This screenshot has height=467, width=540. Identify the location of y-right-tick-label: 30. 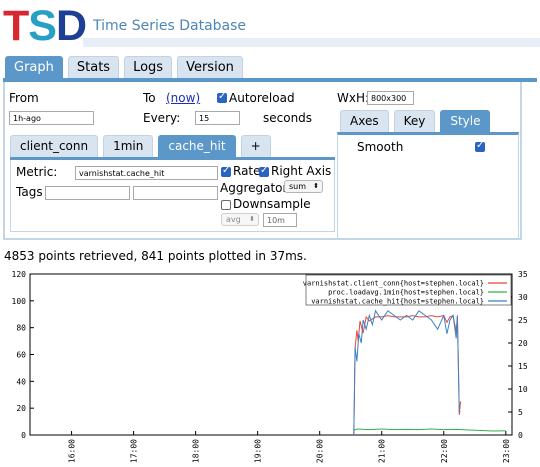
(523, 297).